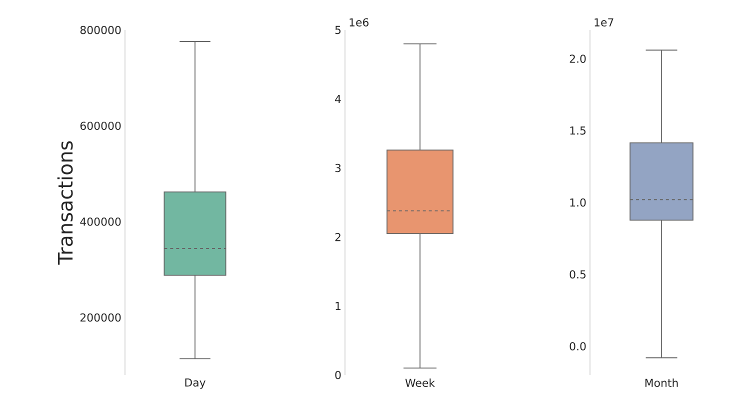  Describe the element at coordinates (578, 130) in the screenshot. I see `y-tick-label: 1.5` at that location.